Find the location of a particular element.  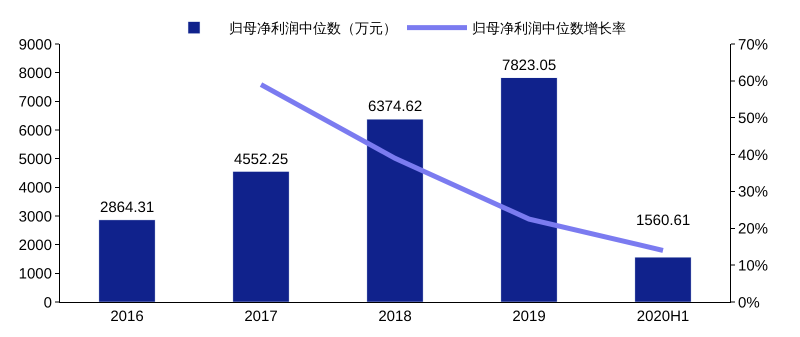

y-tick-label: 6000 is located at coordinates (35, 131).